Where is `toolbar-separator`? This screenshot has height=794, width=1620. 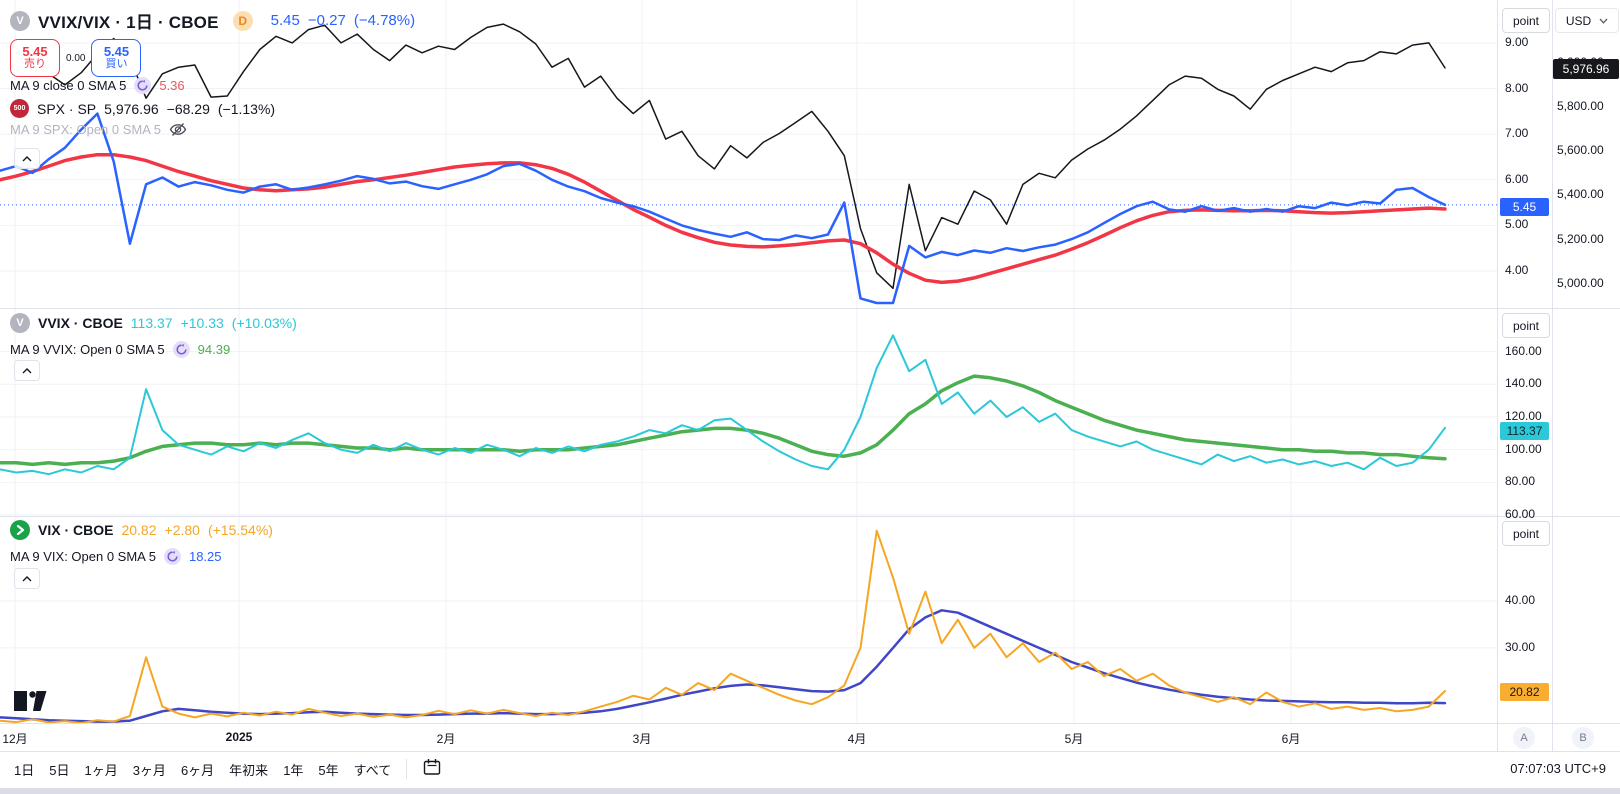 toolbar-separator is located at coordinates (810, 751).